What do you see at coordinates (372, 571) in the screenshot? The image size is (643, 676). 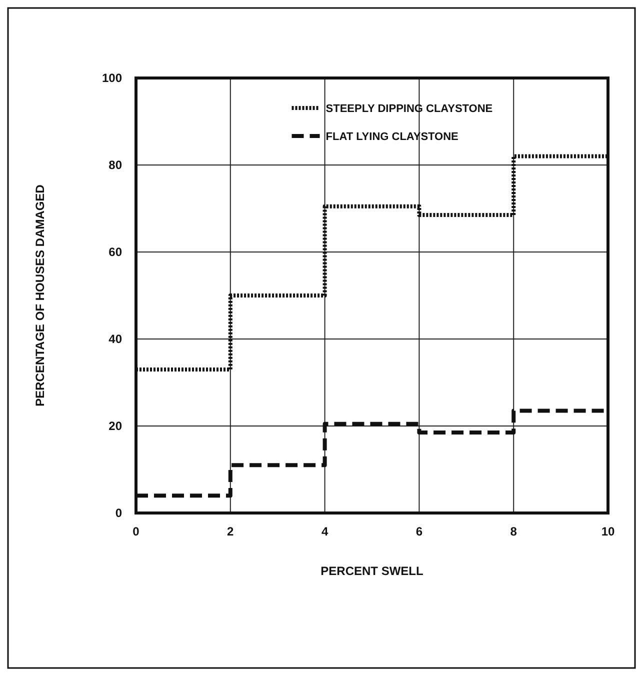 I see `x-axis-title: PERCENT SWELL` at bounding box center [372, 571].